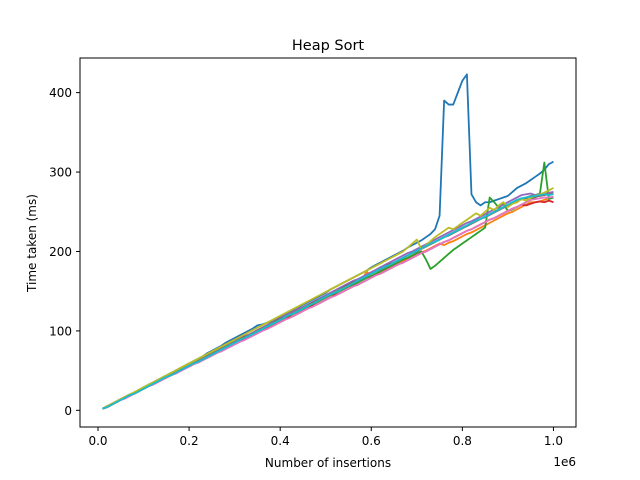 This screenshot has width=640, height=480. Describe the element at coordinates (328, 46) in the screenshot. I see `chart-title: Heap Sort` at that location.